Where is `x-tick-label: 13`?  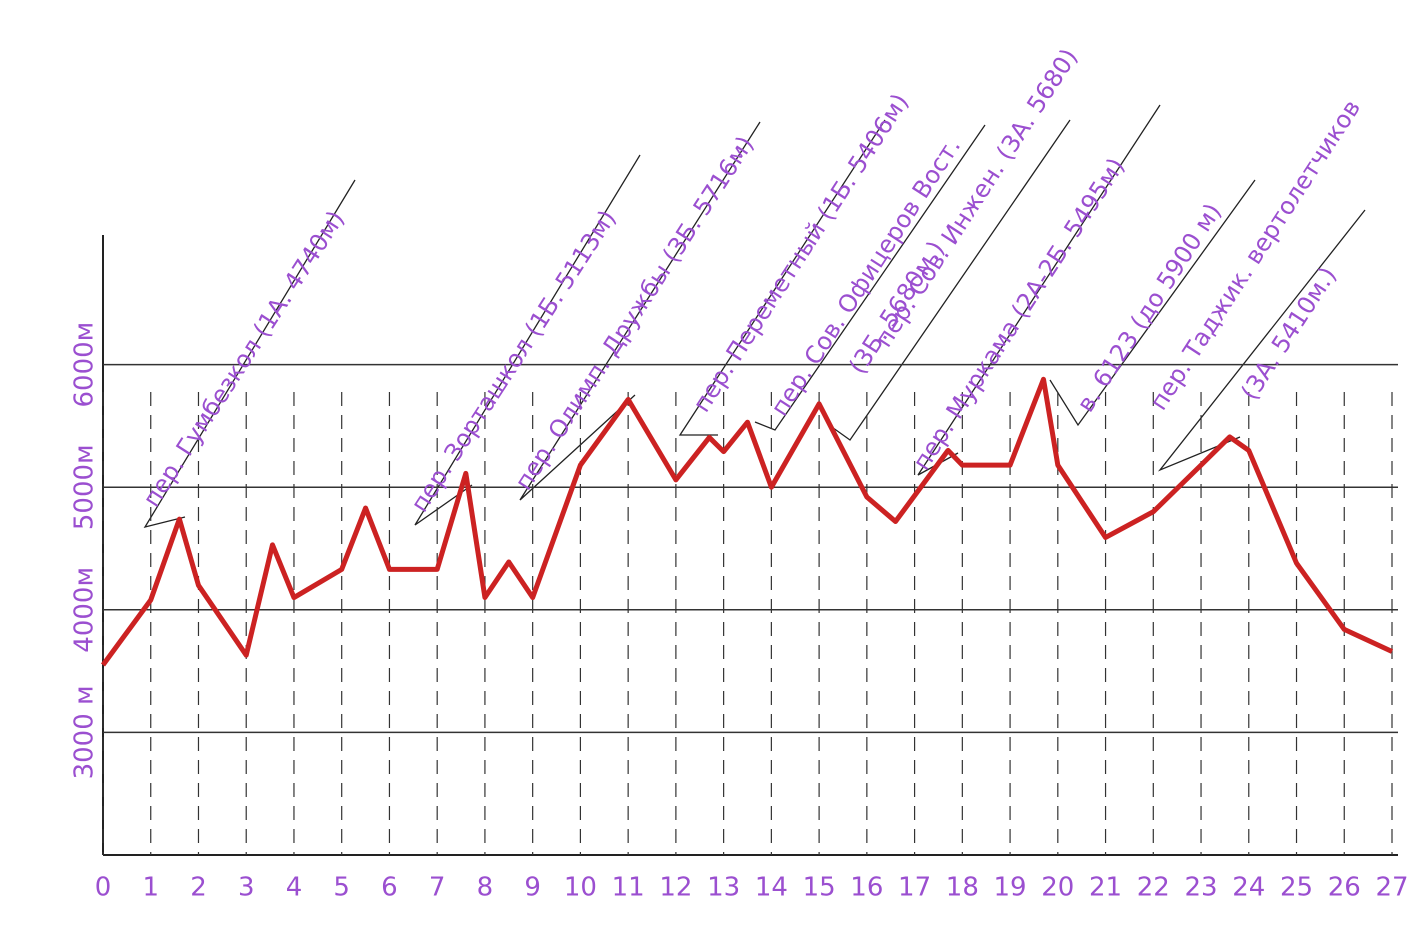 x-tick-label: 13 is located at coordinates (723, 888).